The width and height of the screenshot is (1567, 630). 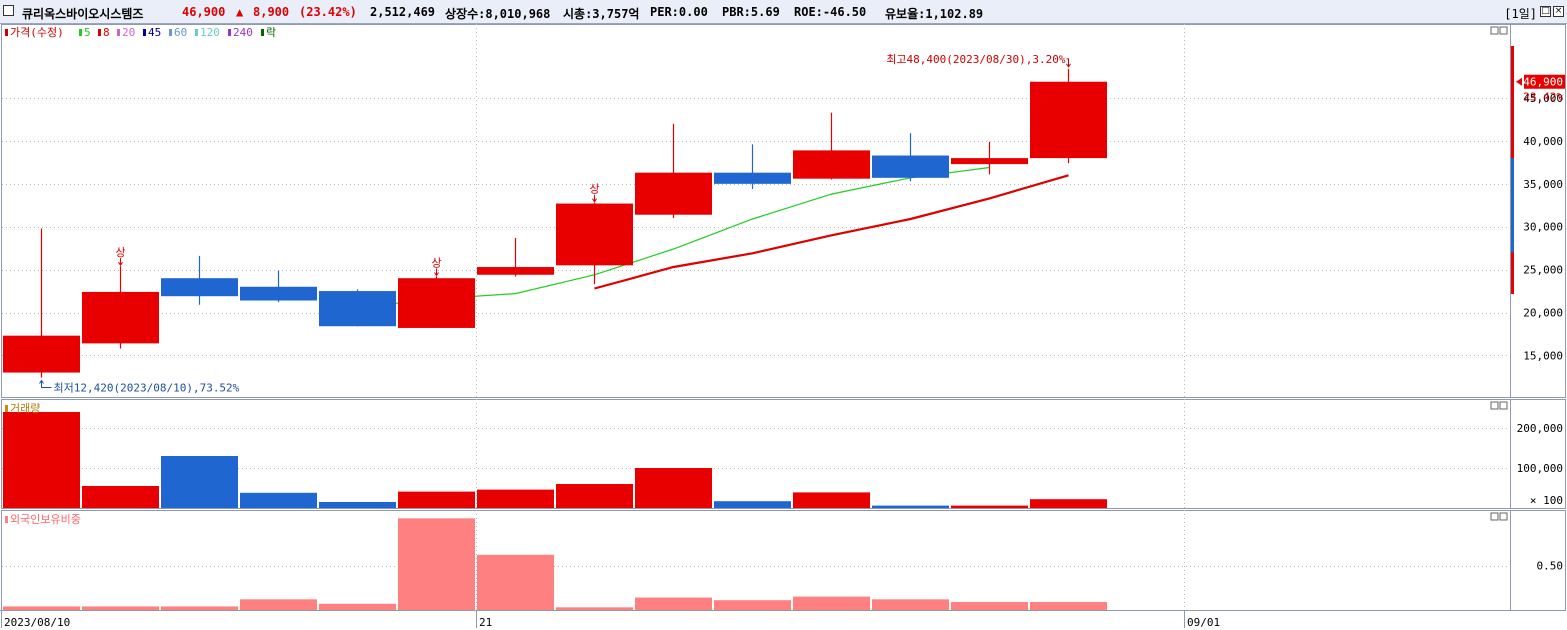 What do you see at coordinates (8, 10) in the screenshot?
I see `select-checkbox` at bounding box center [8, 10].